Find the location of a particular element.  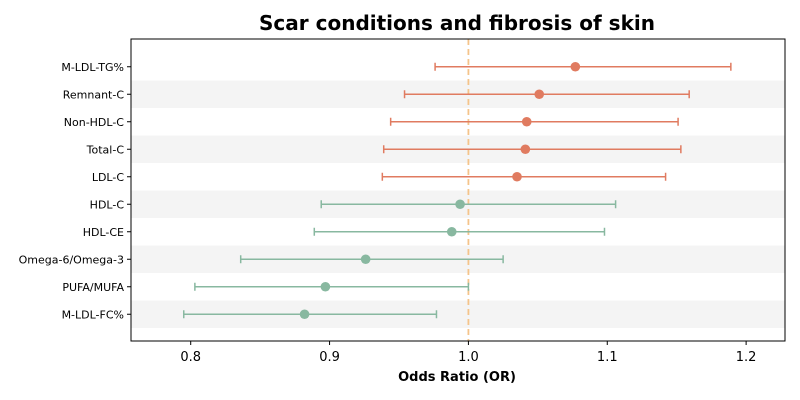

row-label: Remnant-C is located at coordinates (94, 94).